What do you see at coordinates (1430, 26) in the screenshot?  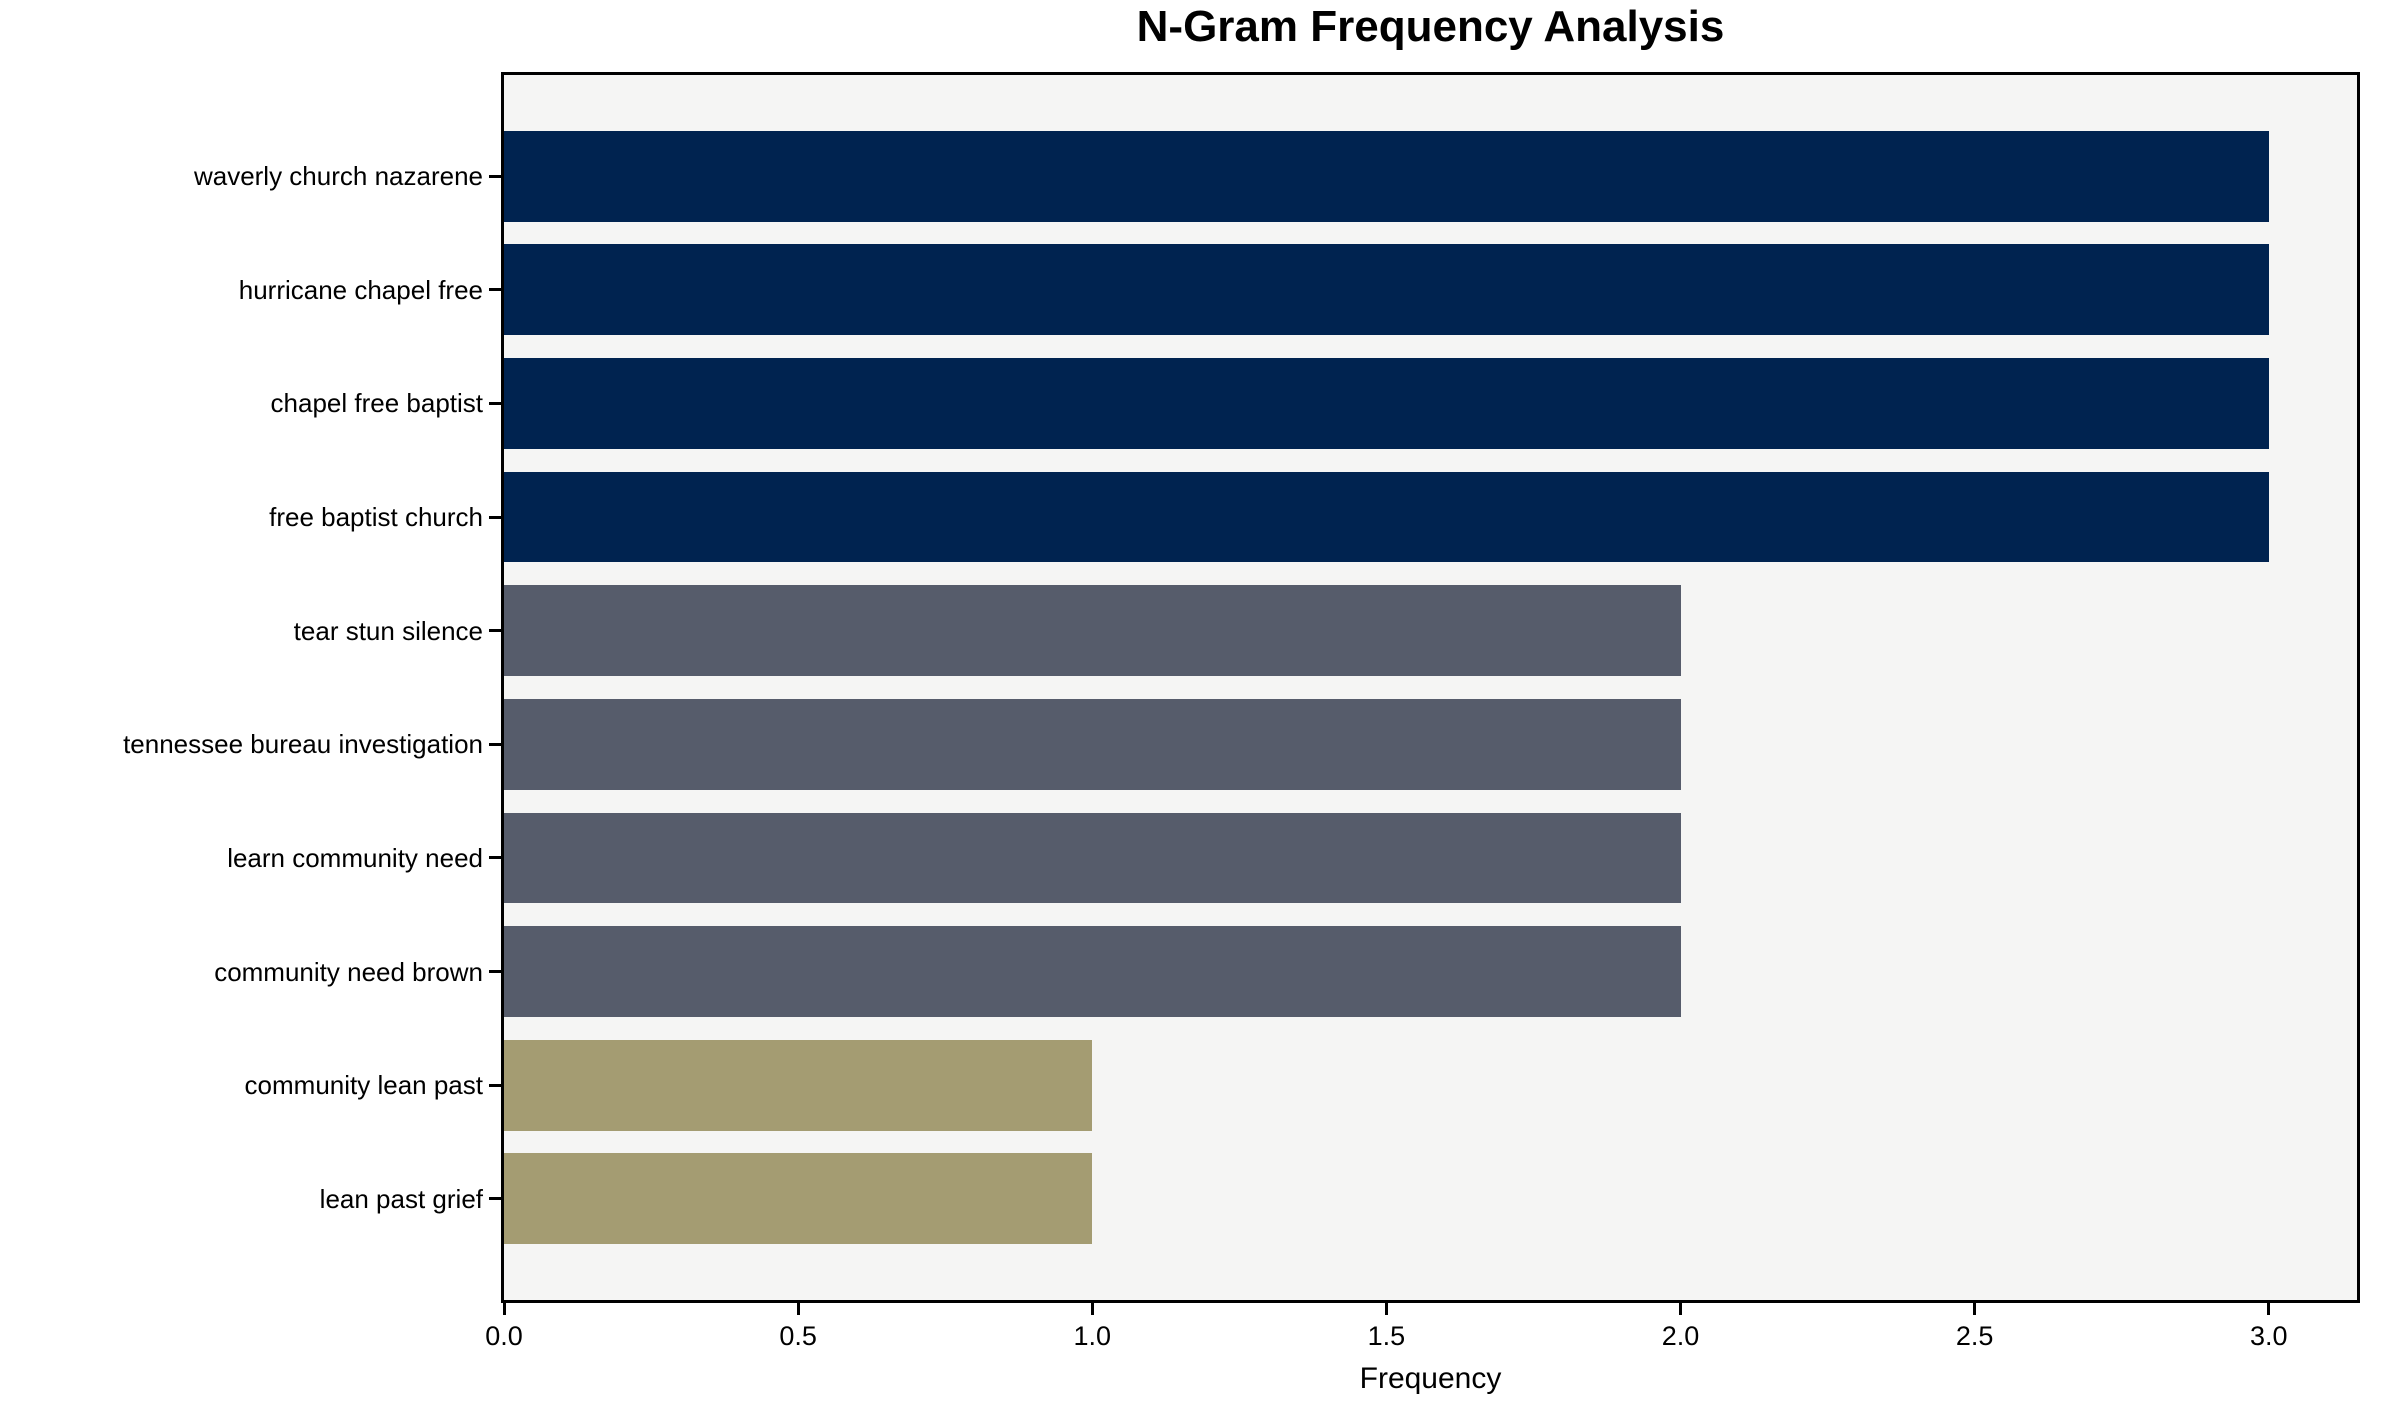 I see `chart-title: N-Gram Frequency Analysis` at bounding box center [1430, 26].